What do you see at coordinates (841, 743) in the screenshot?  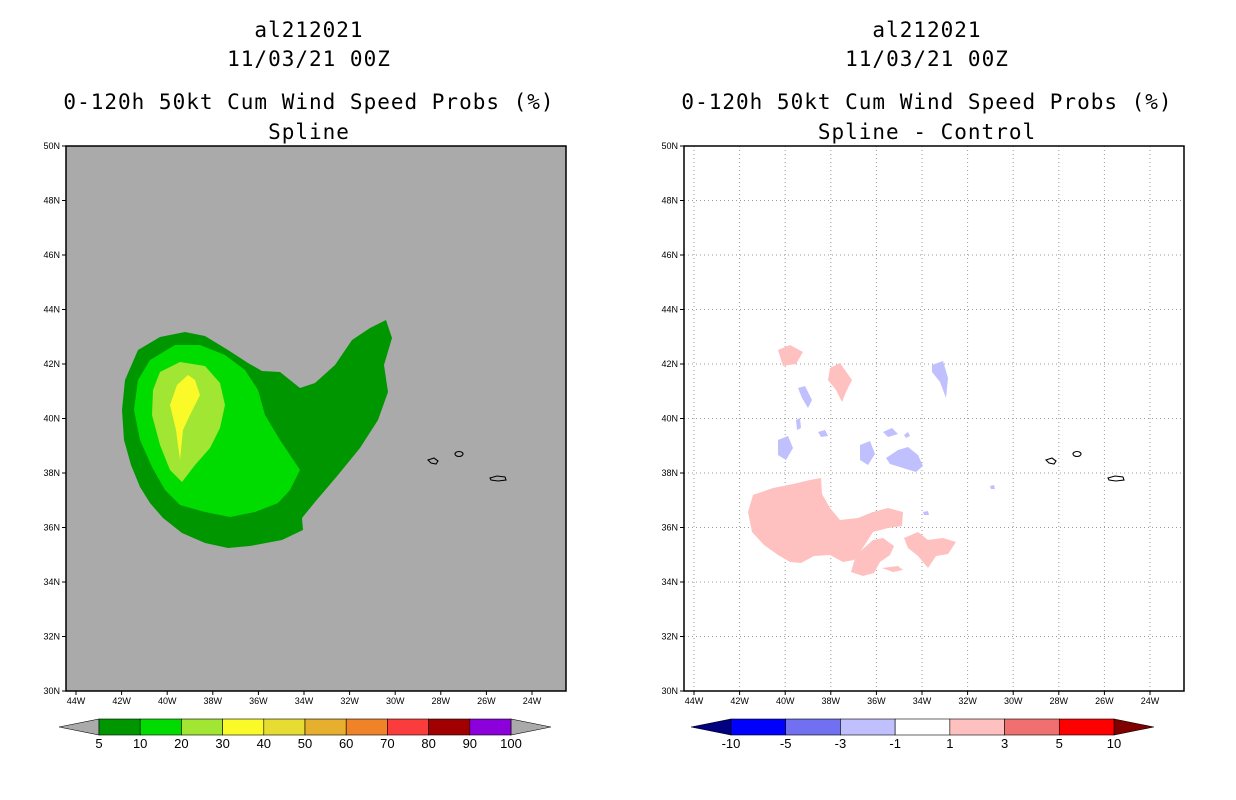 I see `colorbar-label: -3` at bounding box center [841, 743].